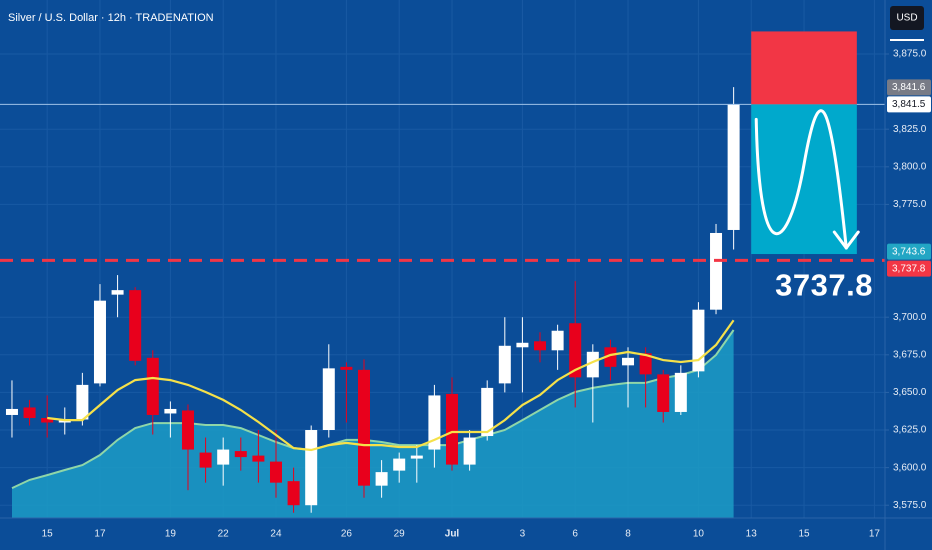 This screenshot has height=550, width=932. I want to click on price-tag: 3,743.6, so click(909, 251).